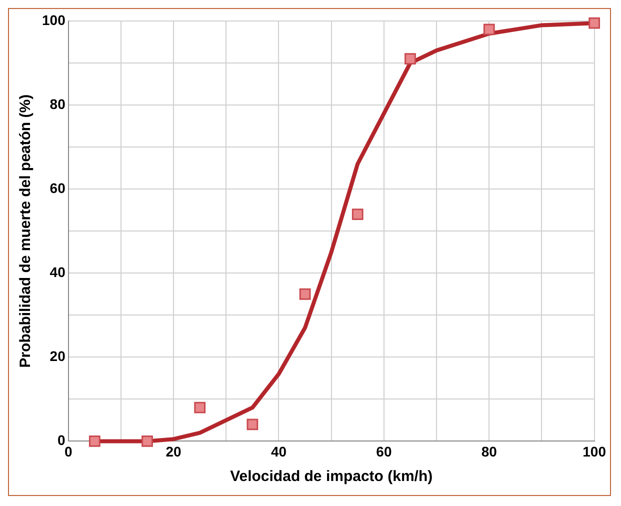 This screenshot has height=506, width=621. What do you see at coordinates (489, 451) in the screenshot?
I see `x-tick-label: 80` at bounding box center [489, 451].